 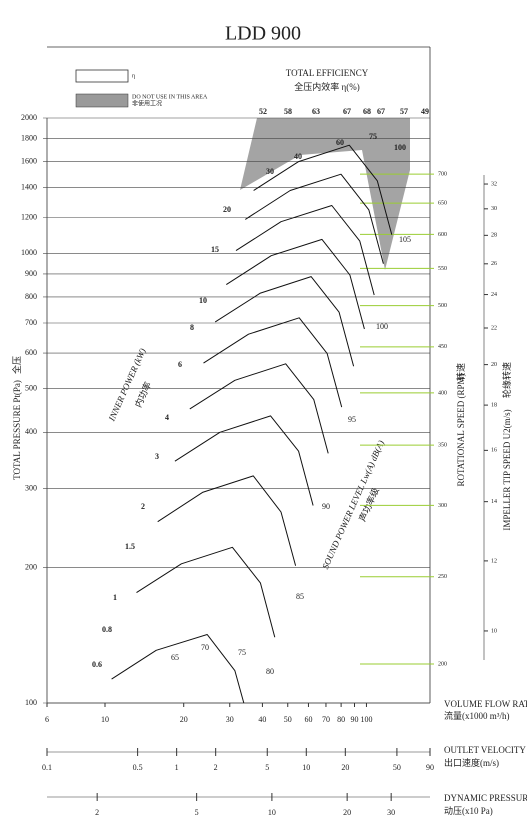 I want to click on y-tick-label: 1400, so click(x=29, y=186).